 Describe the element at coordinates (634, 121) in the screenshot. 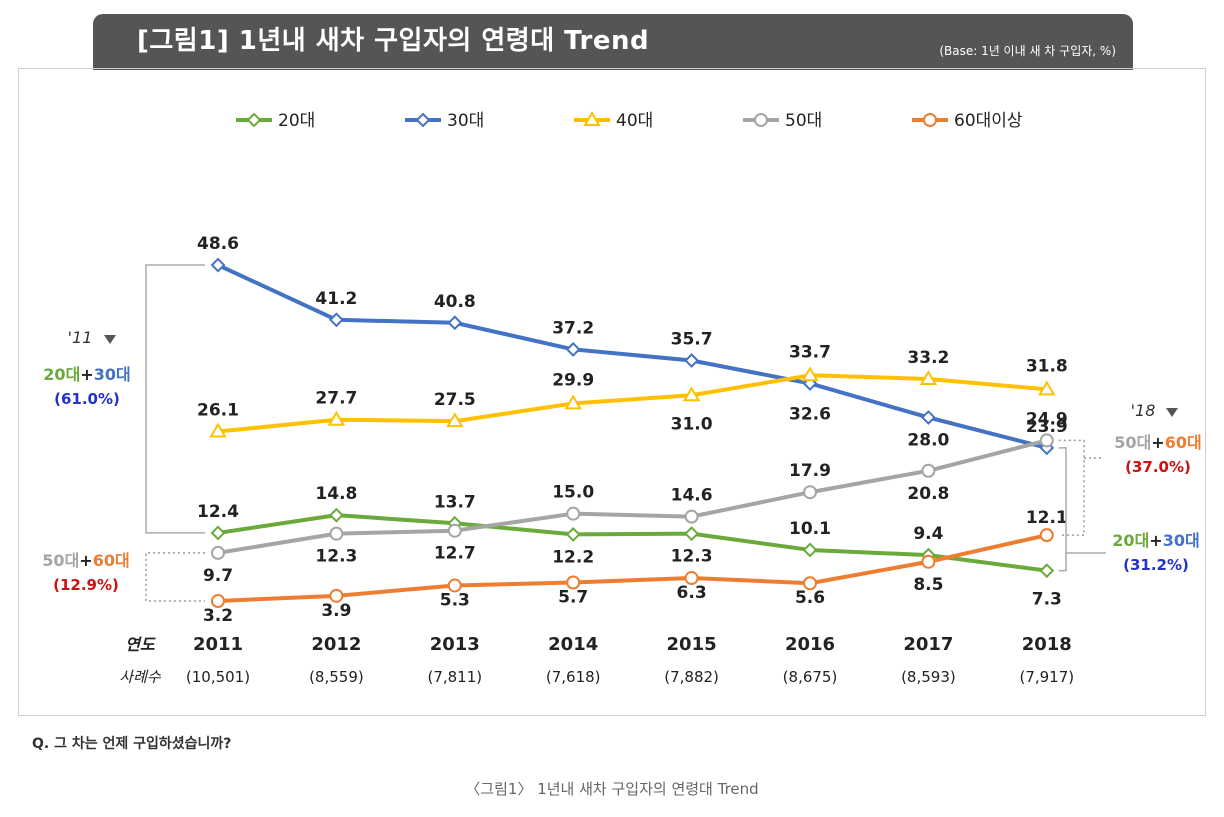

I see `legend-label-2: 40대` at that location.